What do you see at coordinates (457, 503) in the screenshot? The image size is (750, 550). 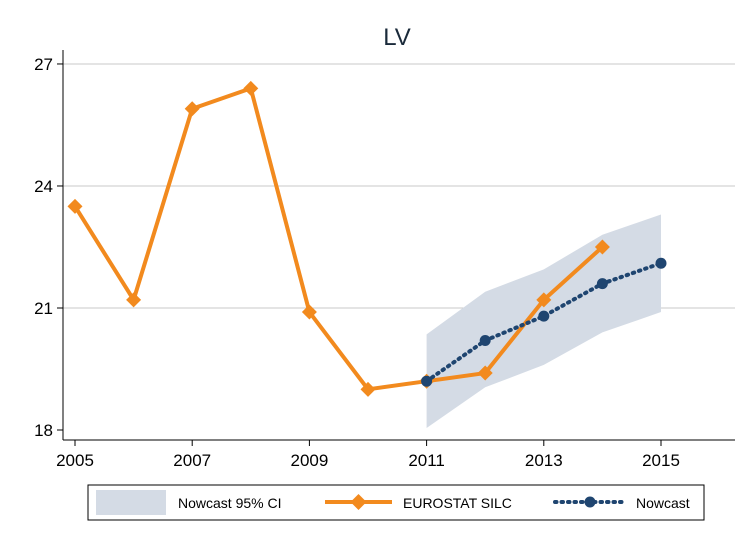 I see `legend-label-silc: EUROSTAT SILC` at bounding box center [457, 503].